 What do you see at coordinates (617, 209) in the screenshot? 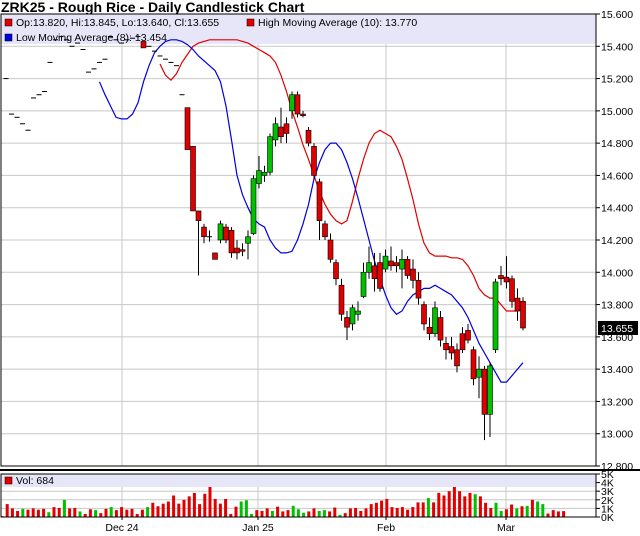
I see `price-tick-label: 14.400` at bounding box center [617, 209].